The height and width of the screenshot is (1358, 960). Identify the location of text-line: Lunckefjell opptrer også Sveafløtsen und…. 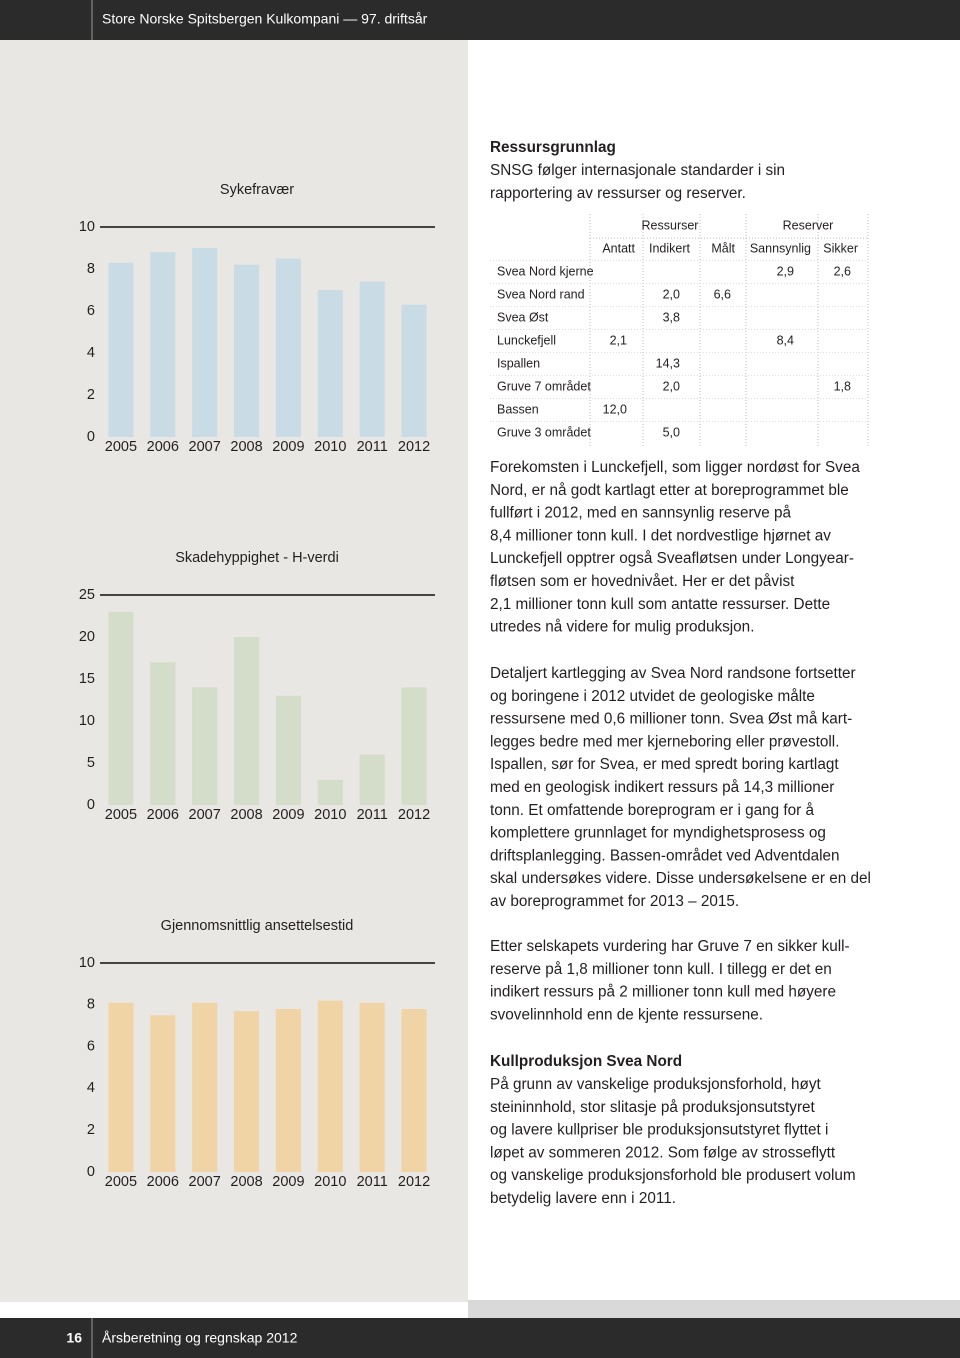
(672, 558).